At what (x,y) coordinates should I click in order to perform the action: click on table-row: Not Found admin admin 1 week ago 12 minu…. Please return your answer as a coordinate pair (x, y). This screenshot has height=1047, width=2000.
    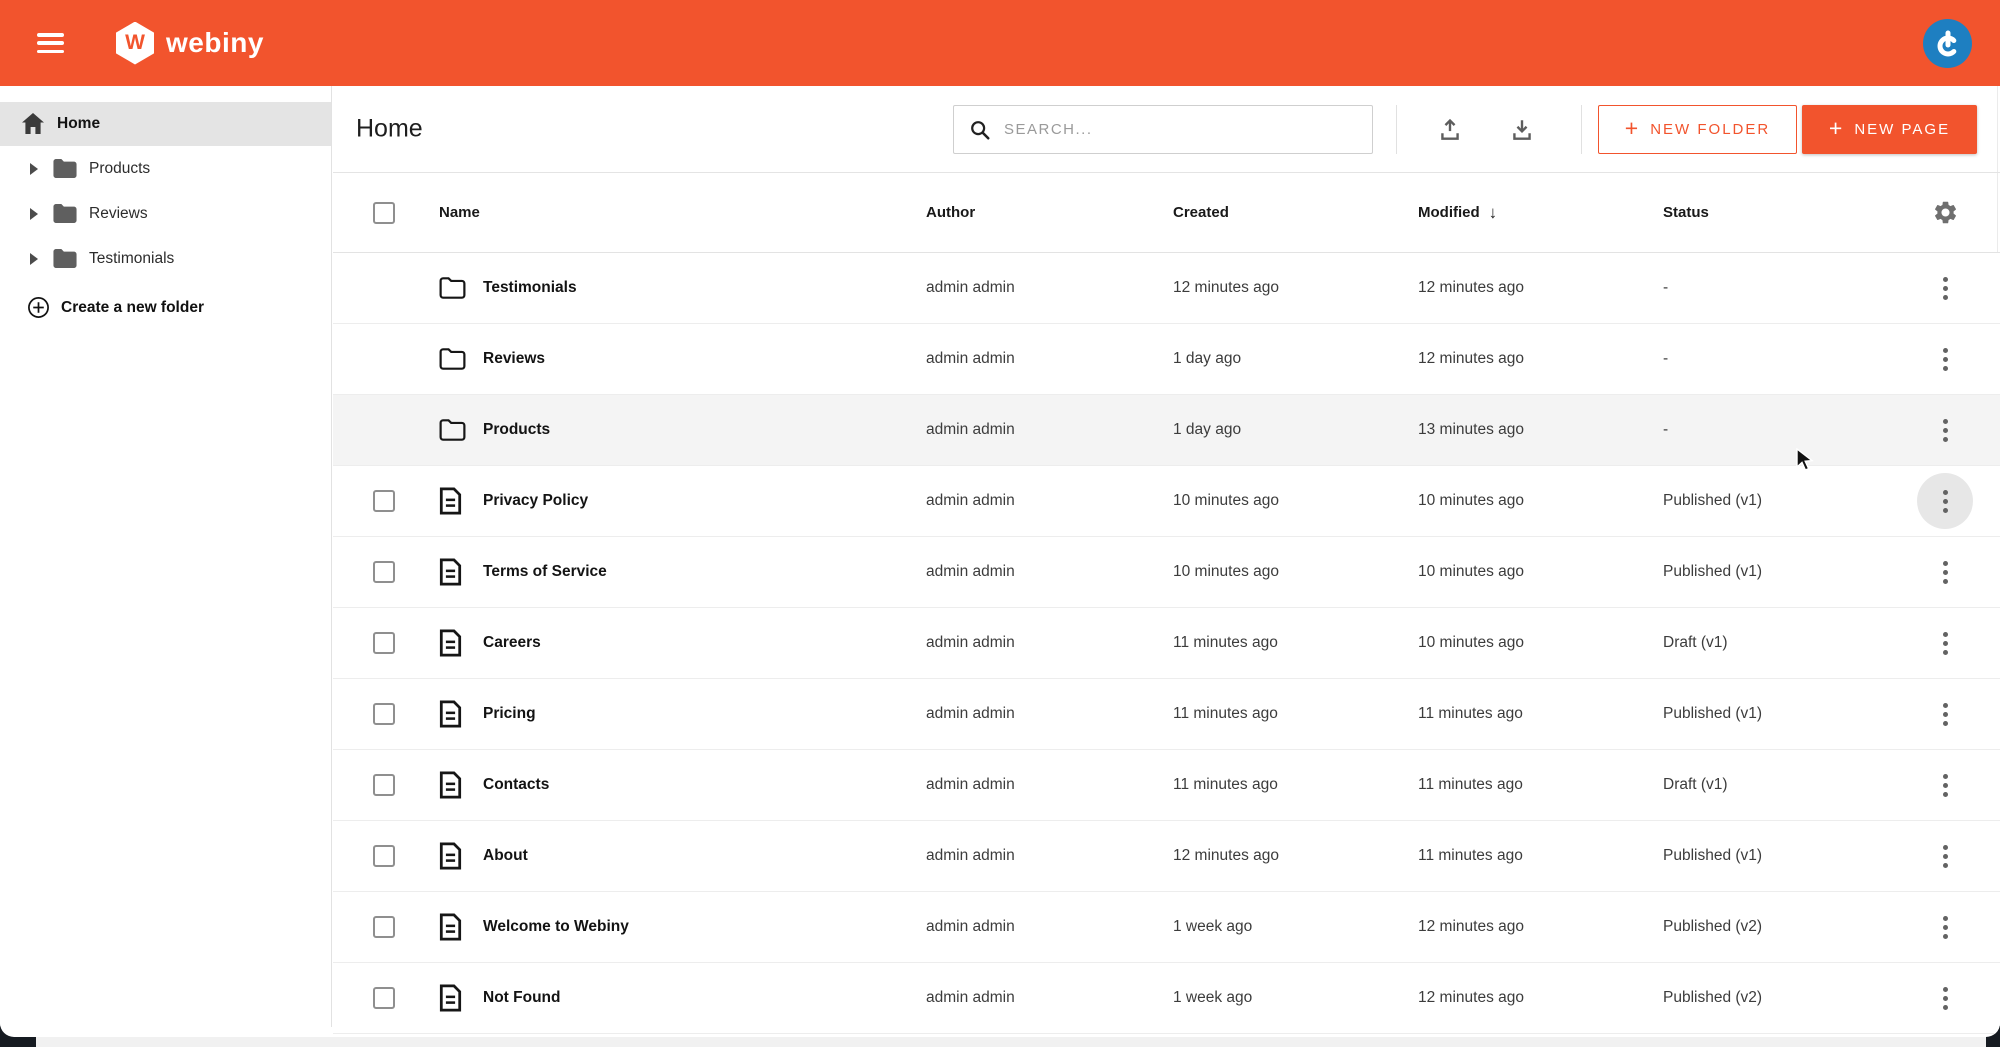
    Looking at the image, I should click on (1166, 998).